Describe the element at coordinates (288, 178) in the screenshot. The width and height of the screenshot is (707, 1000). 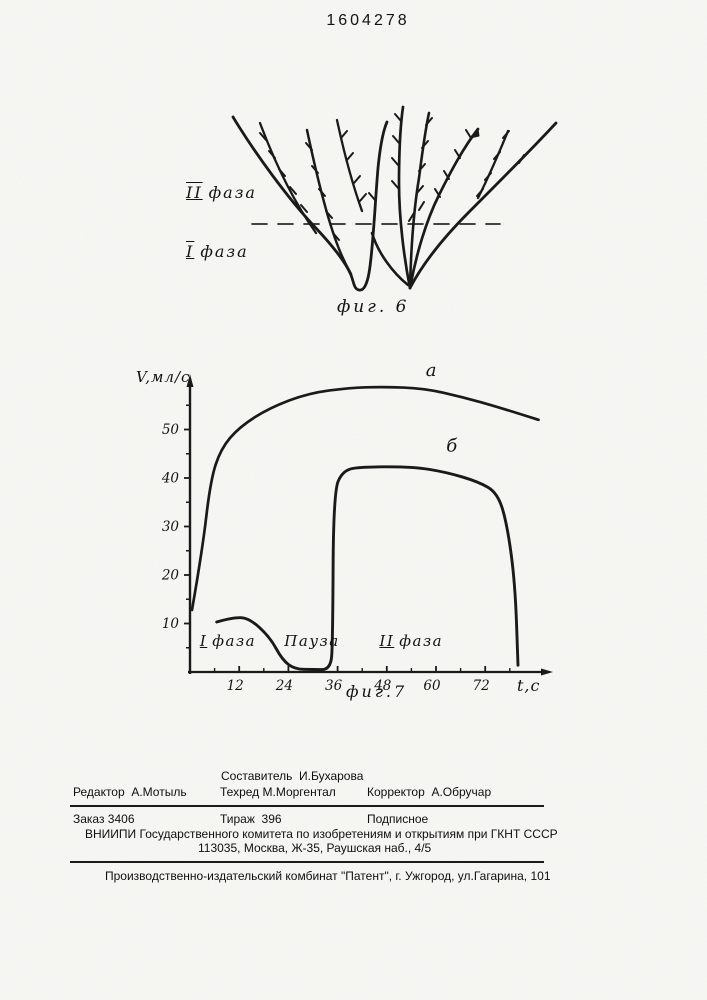
I see `twig-left` at that location.